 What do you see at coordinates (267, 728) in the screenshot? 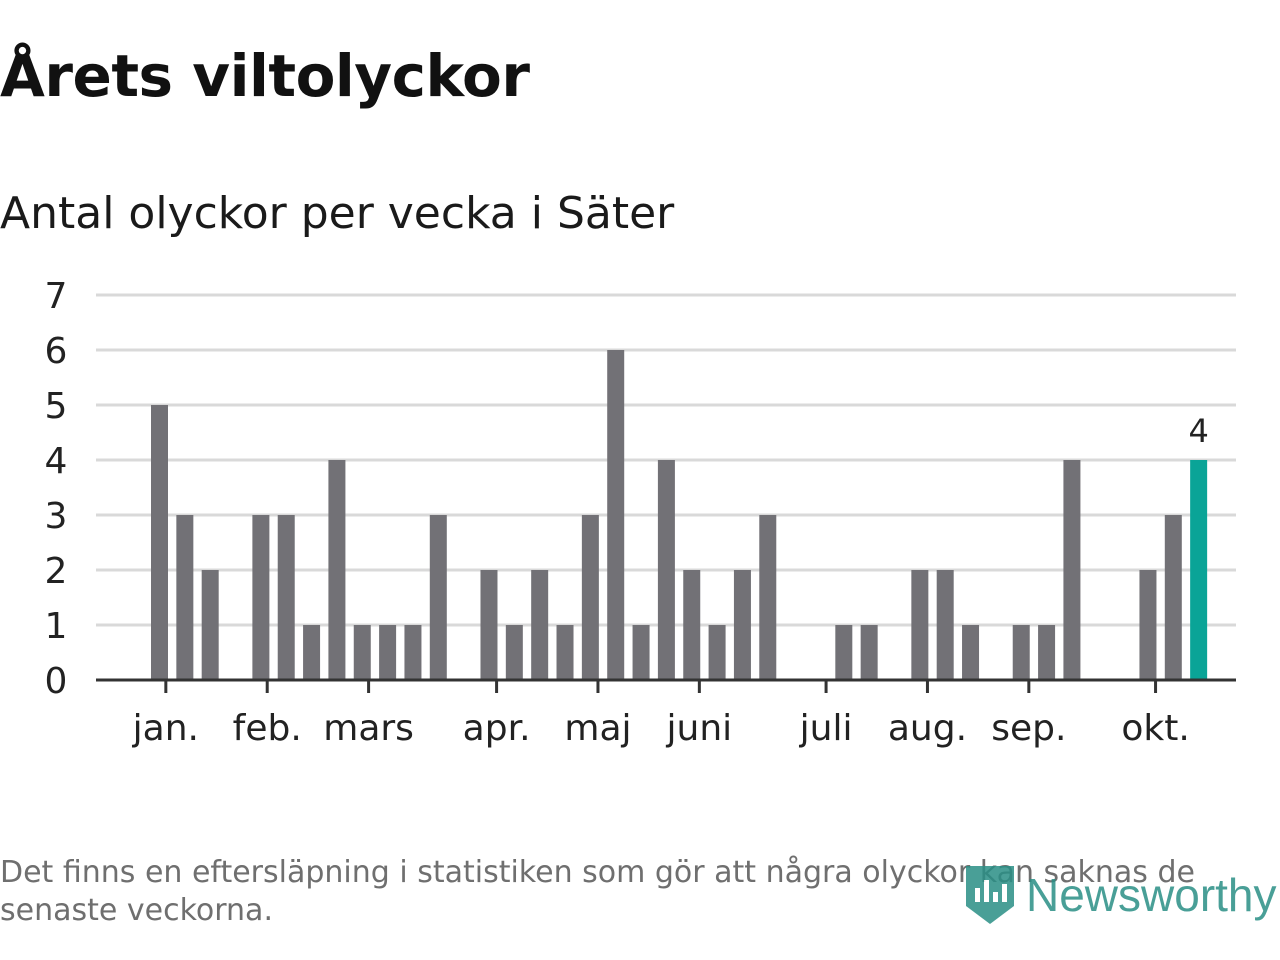
I see `x-tick-label: feb.` at bounding box center [267, 728].